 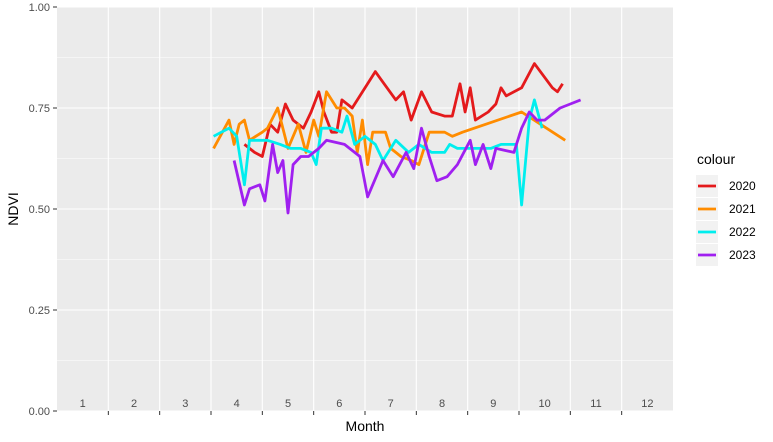 What do you see at coordinates (391, 404) in the screenshot?
I see `x-tick-label: 7` at bounding box center [391, 404].